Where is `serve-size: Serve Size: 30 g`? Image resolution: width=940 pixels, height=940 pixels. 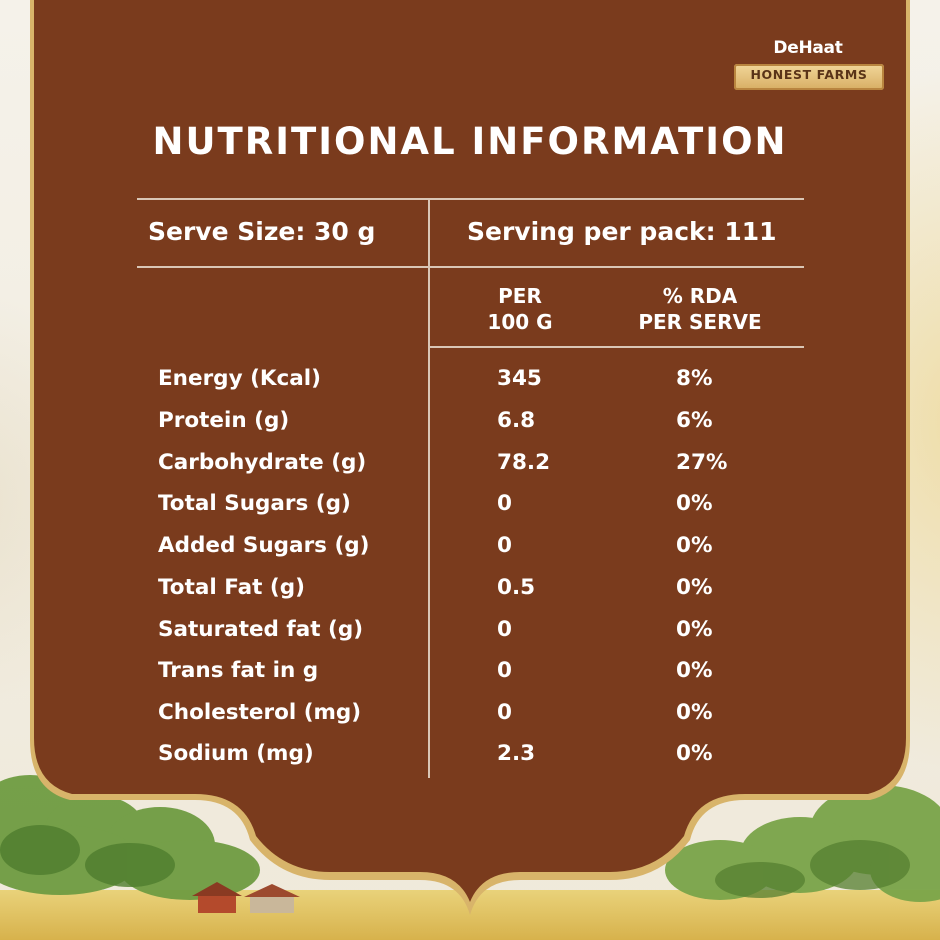 serve-size: Serve Size: 30 g is located at coordinates (262, 231).